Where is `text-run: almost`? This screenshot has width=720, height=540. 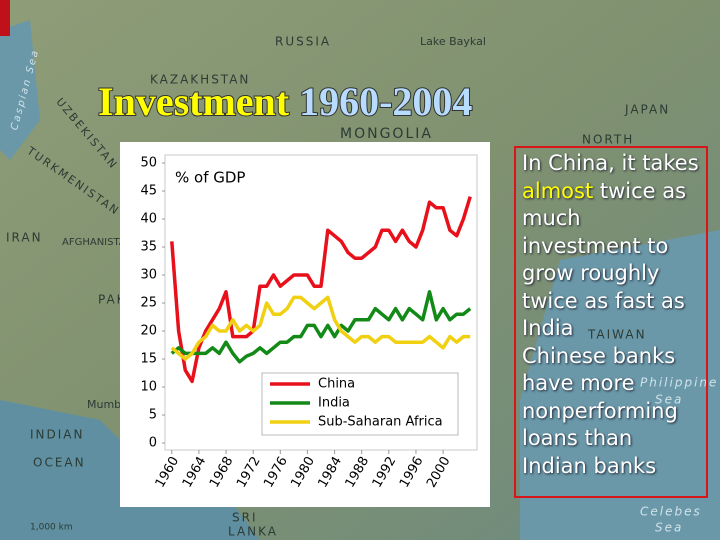 text-run: almost is located at coordinates (558, 190).